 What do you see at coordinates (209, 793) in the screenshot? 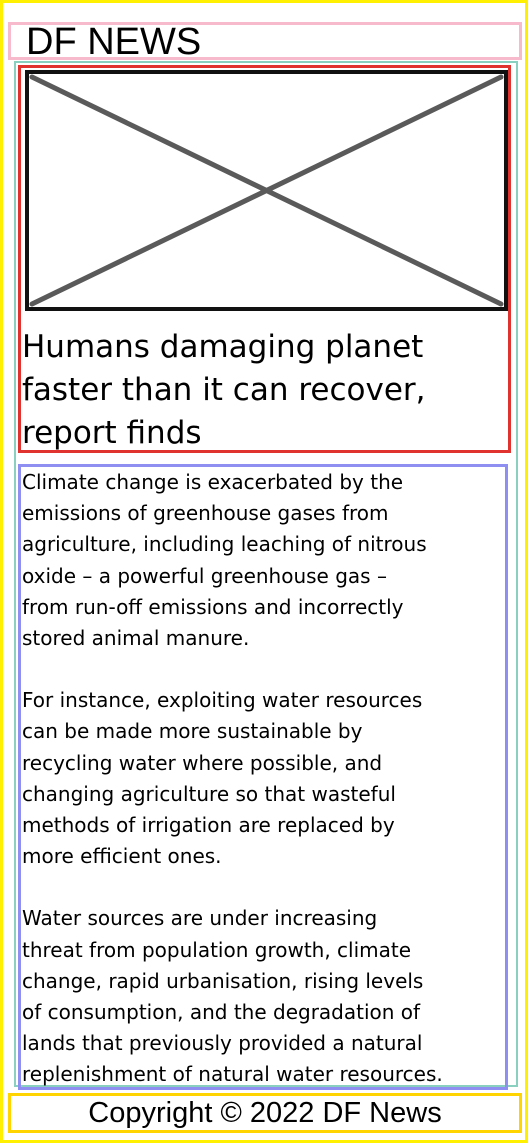
I see `paragraph-line: changing agriculture so that wasteful` at bounding box center [209, 793].